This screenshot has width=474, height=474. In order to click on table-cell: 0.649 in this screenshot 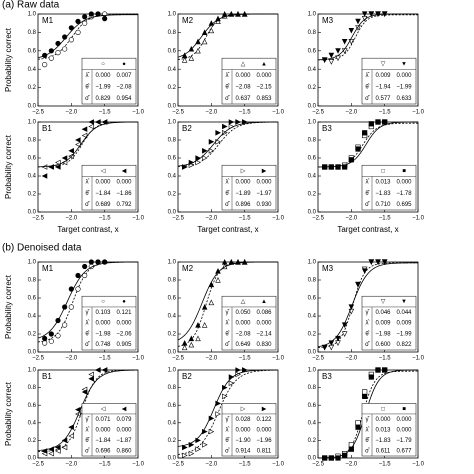, I will do `click(243, 345)`.